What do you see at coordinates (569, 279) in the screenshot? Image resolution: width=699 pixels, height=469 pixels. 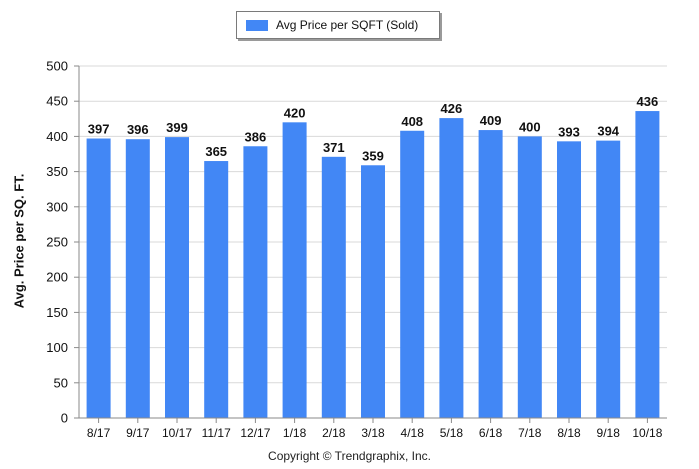 I see `bar-8/18` at bounding box center [569, 279].